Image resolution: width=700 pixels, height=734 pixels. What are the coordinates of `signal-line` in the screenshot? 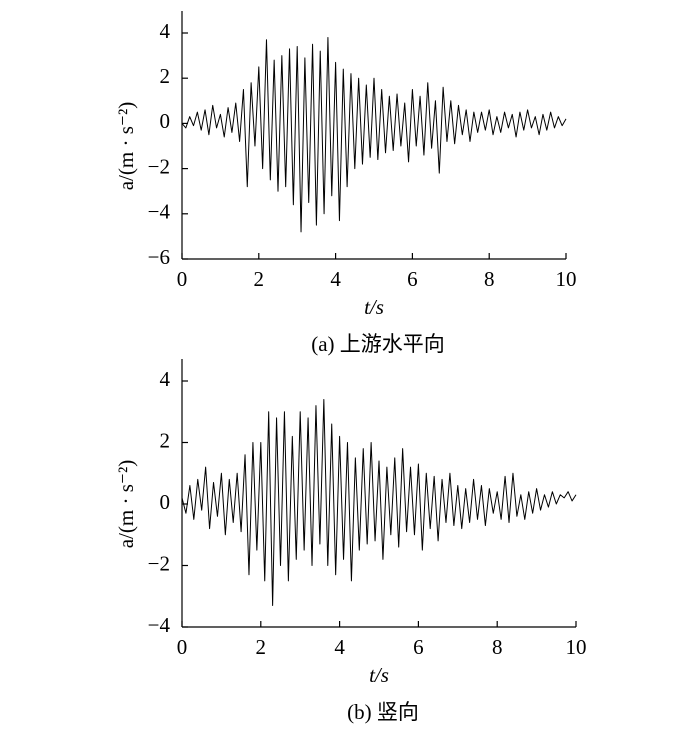 It's located at (374, 135).